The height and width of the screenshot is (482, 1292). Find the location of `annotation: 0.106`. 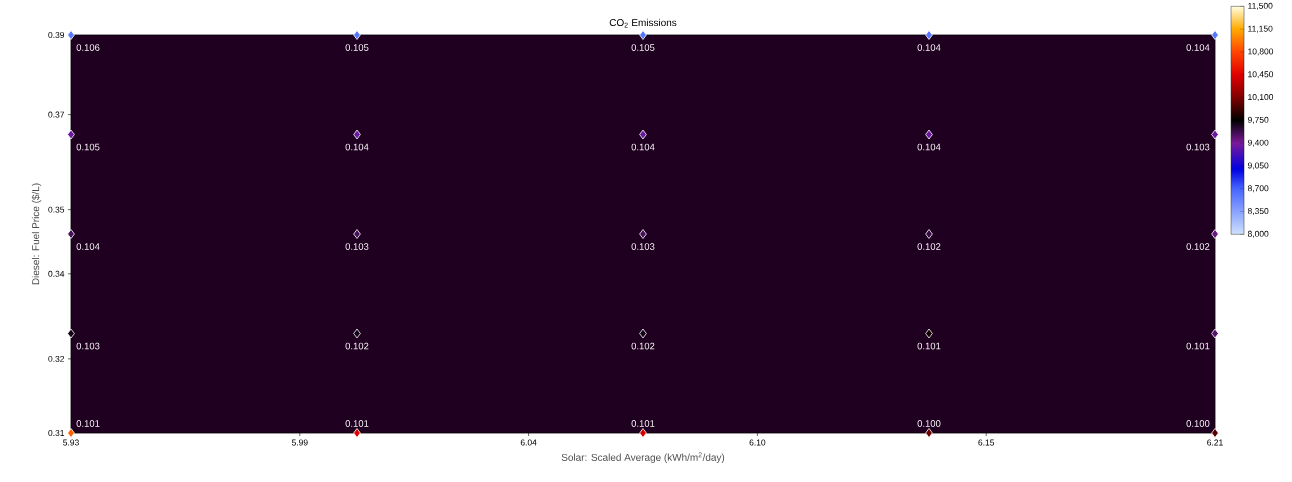

annotation: 0.106 is located at coordinates (88, 47).